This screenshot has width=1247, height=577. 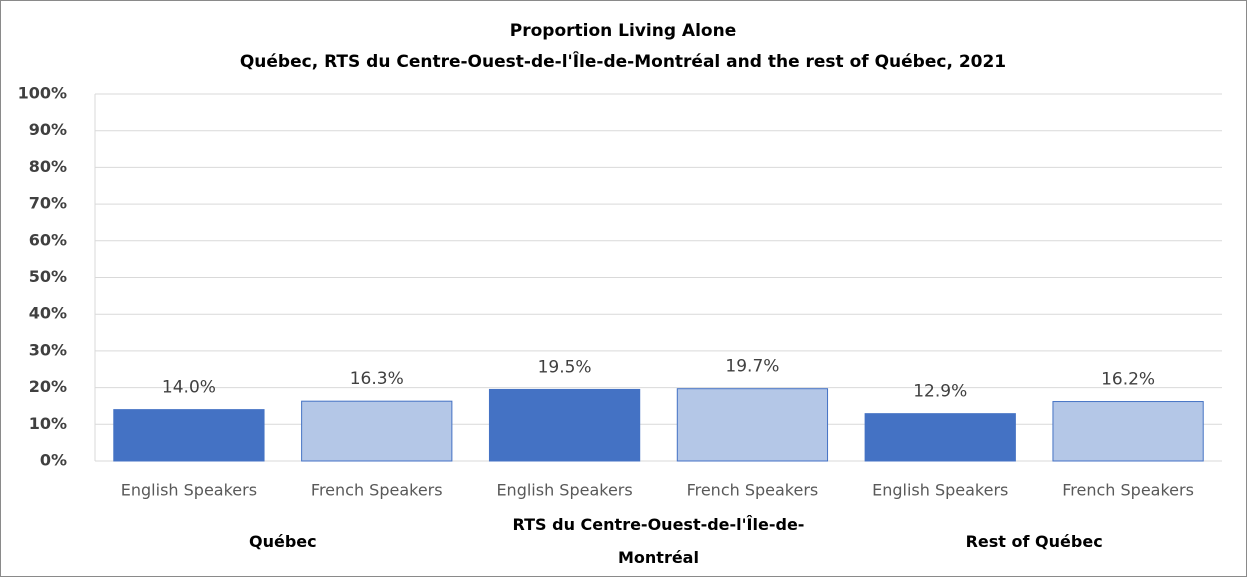 I want to click on data-label: 19.5%, so click(x=565, y=367).